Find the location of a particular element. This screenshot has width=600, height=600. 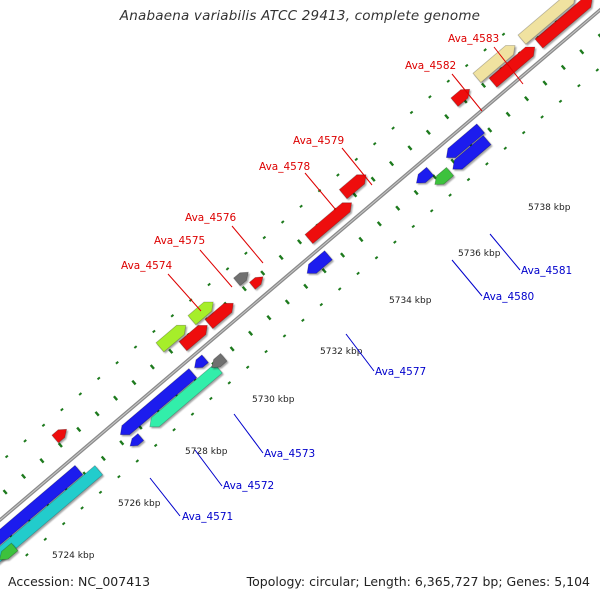

gene-label: Ava_4573 is located at coordinates (289, 454).